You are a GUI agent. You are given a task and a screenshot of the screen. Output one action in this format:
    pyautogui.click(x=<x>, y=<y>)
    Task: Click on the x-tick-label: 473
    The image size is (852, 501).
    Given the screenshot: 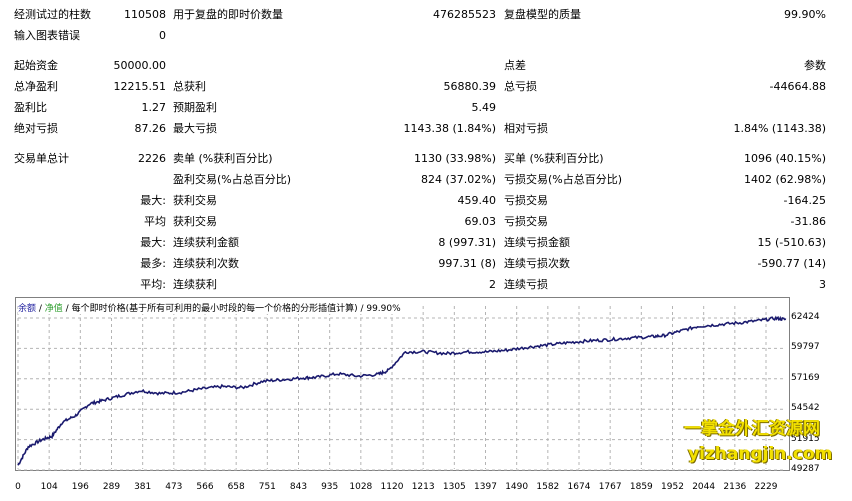 What is the action you would take?
    pyautogui.click(x=174, y=487)
    